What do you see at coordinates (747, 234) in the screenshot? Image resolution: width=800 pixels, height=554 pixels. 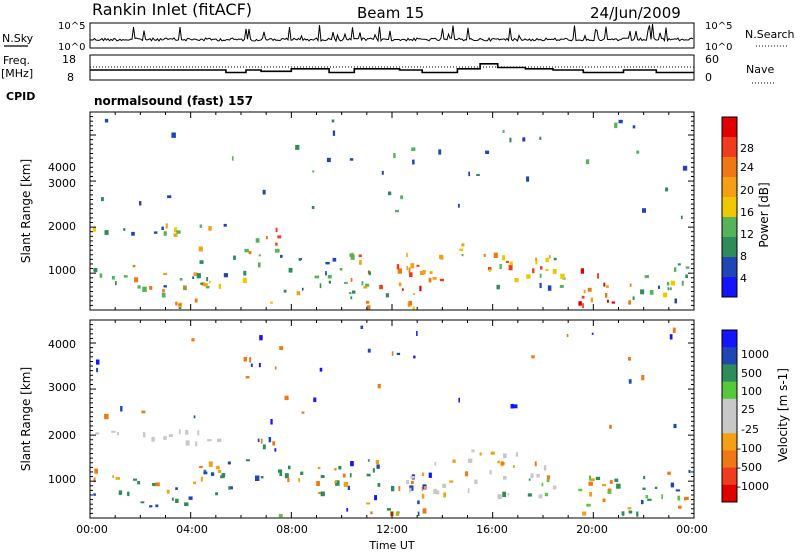 I see `power-cbar-tick-12: 12` at bounding box center [747, 234].